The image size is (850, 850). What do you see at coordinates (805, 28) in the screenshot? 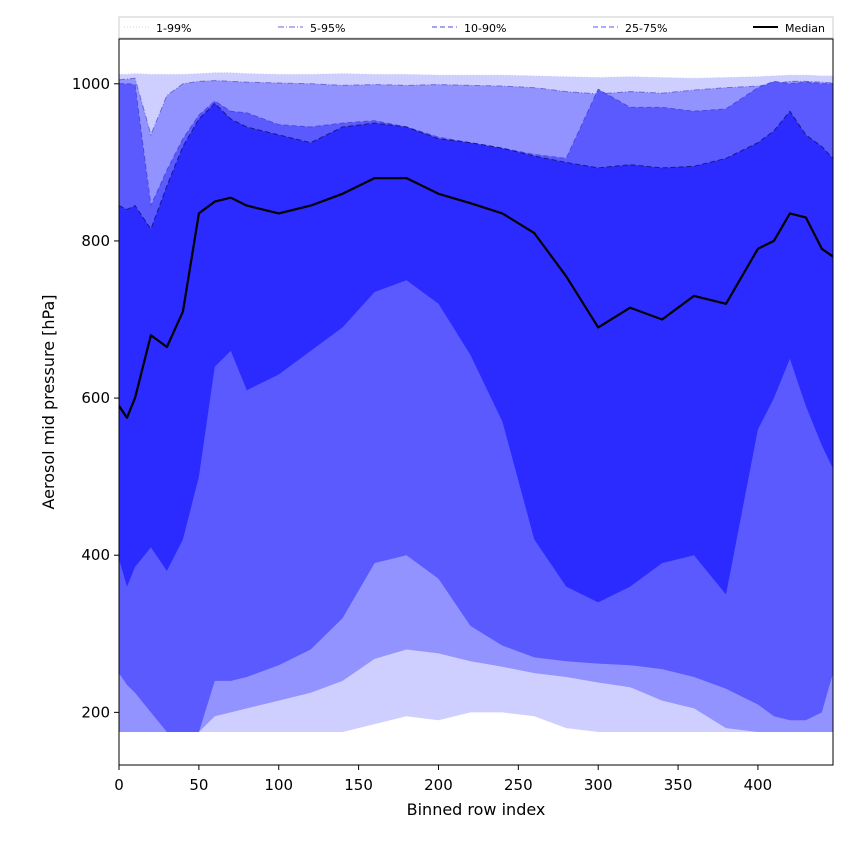
I see `legend-label-median: Median` at bounding box center [805, 28].